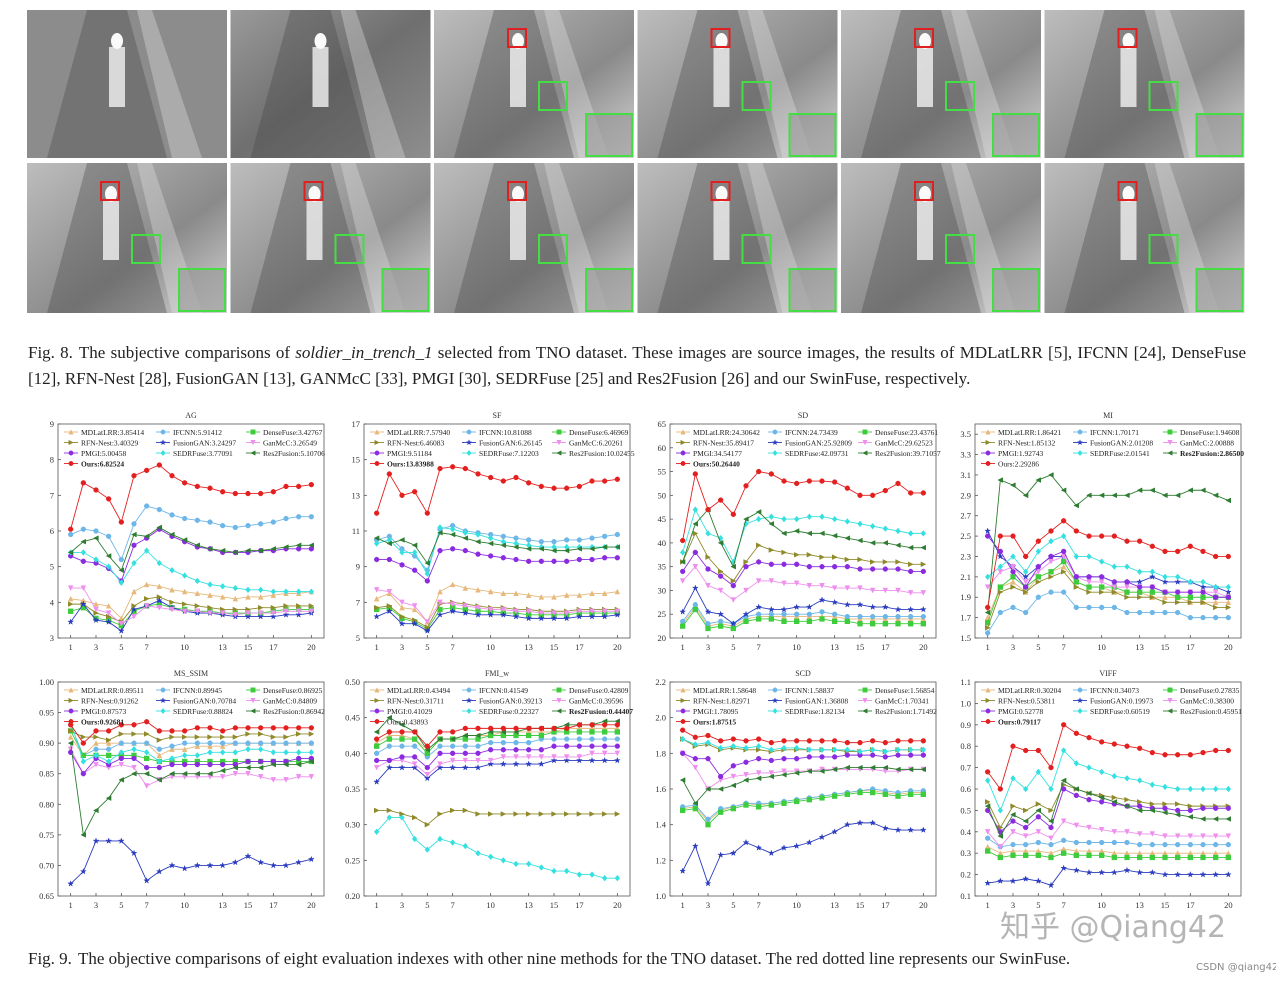 The image size is (1276, 983). I want to click on y-tick-label: 1.6, so click(660, 789).